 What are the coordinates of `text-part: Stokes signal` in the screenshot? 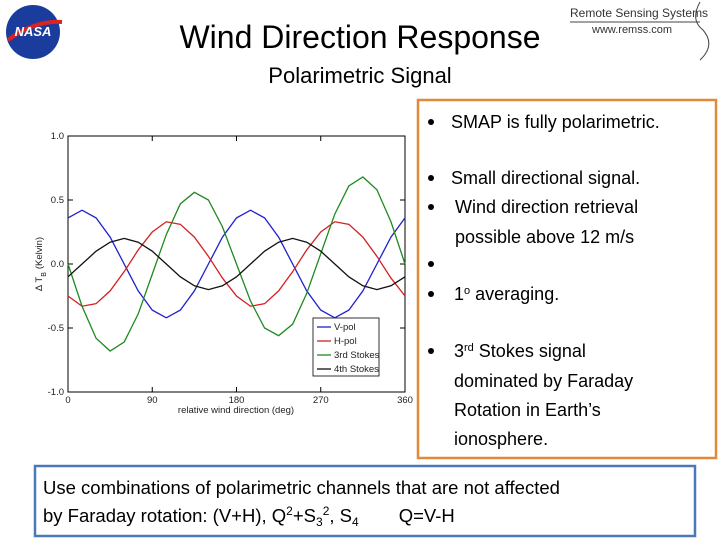 It's located at (530, 351).